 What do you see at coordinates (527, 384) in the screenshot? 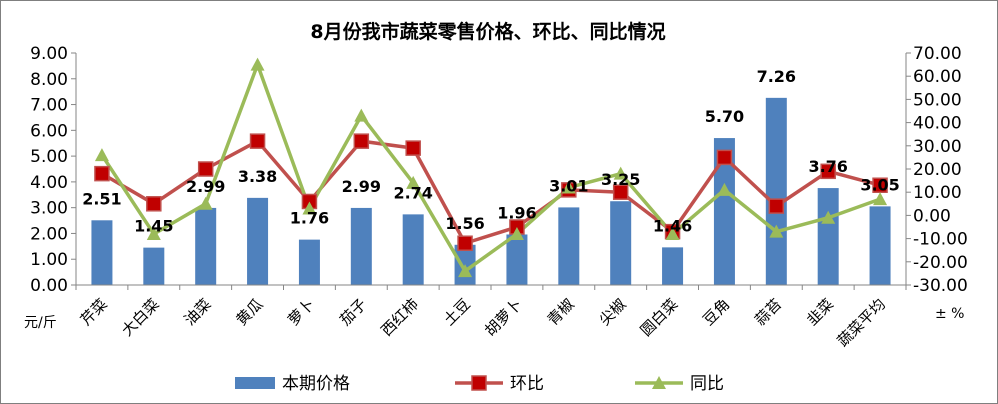
I see `legend-label-1: 环比` at bounding box center [527, 384].